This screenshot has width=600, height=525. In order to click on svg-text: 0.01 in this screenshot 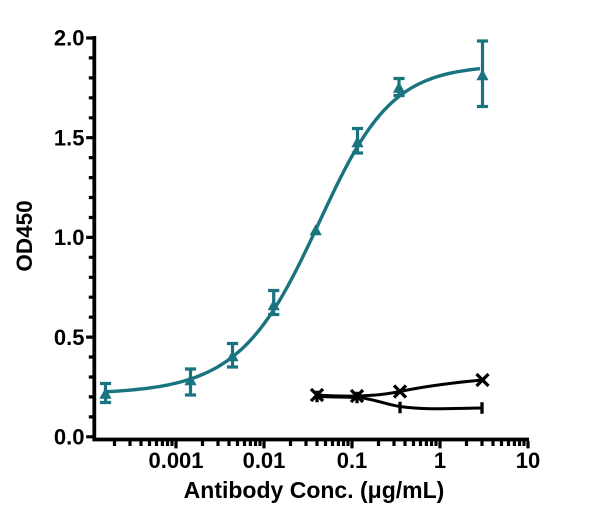, I will do `click(264, 460)`.